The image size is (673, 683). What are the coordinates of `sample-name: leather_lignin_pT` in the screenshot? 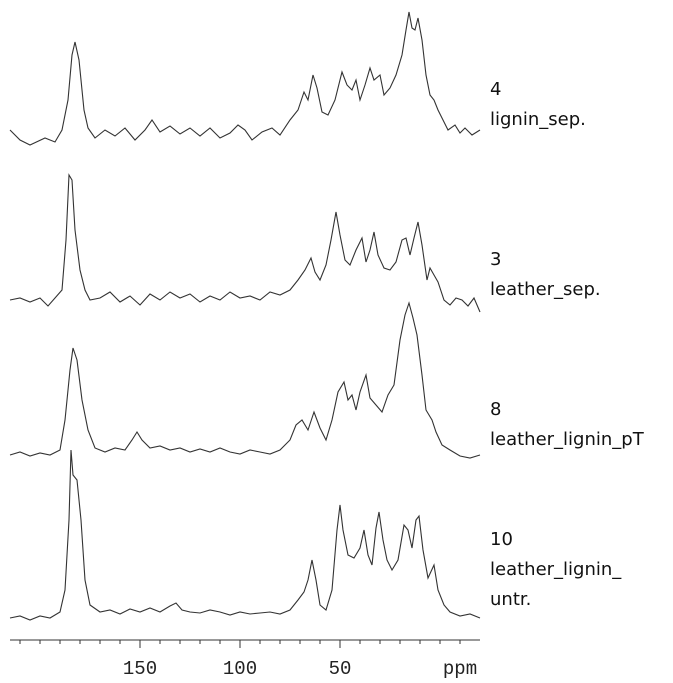 It's located at (567, 439).